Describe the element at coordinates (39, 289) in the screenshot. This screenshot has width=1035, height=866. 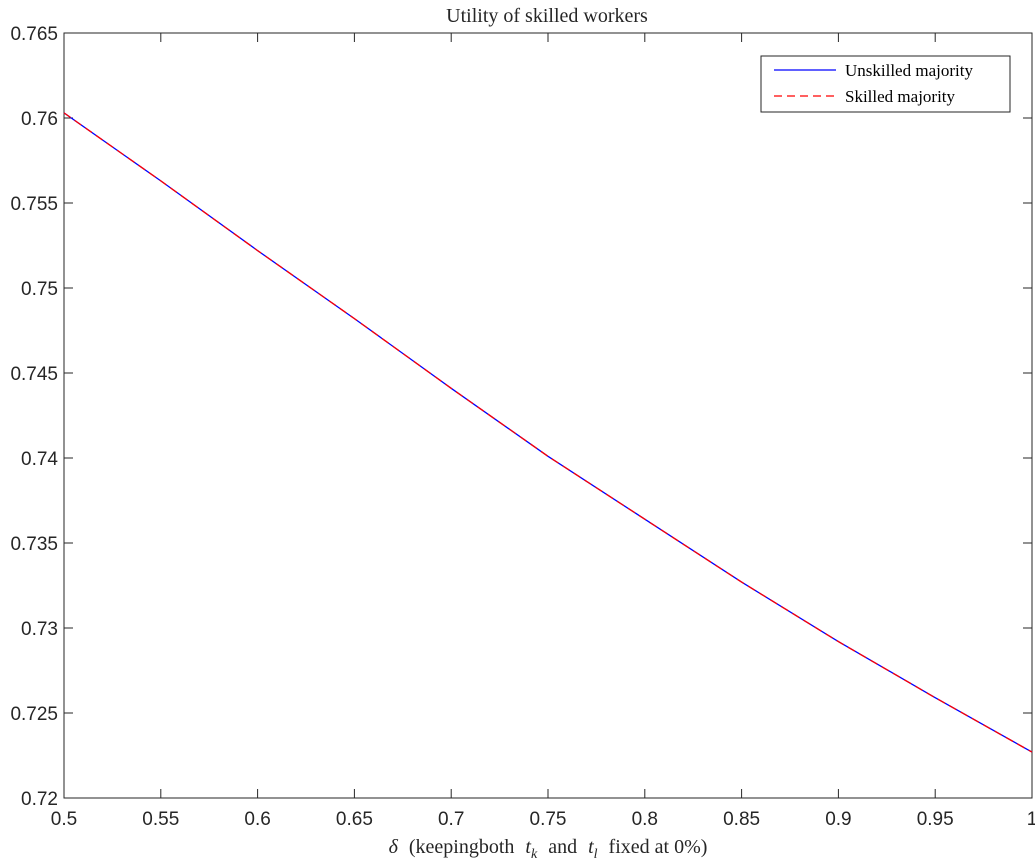
I see `y-tick-label-0-75: 0.75` at that location.